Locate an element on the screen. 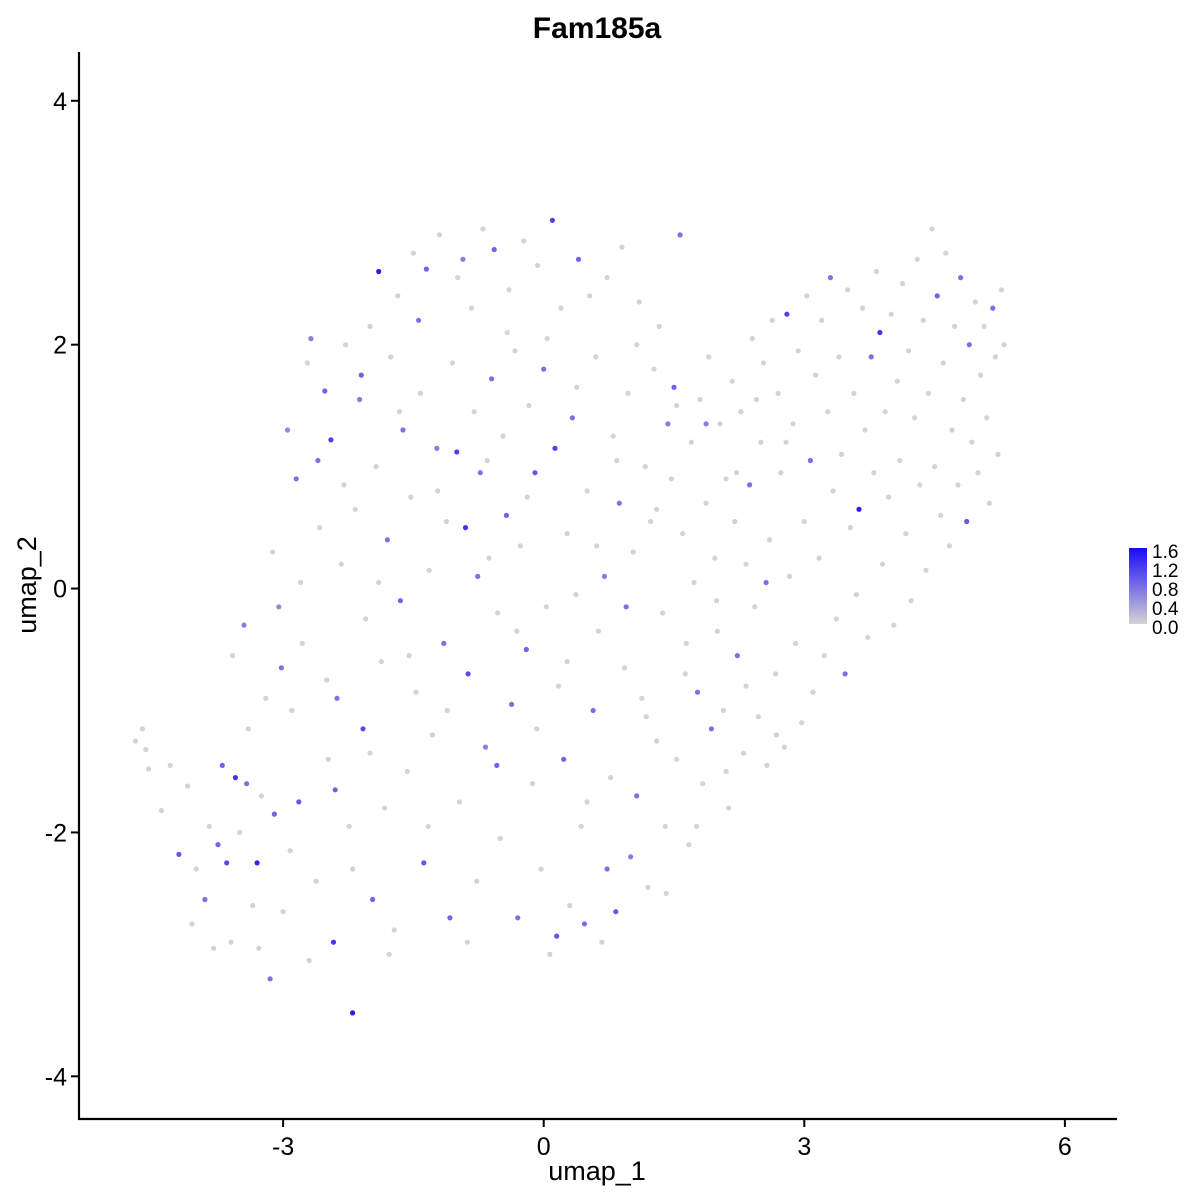 This screenshot has height=1200, width=1200. y-tick-label: -2 is located at coordinates (56, 833).